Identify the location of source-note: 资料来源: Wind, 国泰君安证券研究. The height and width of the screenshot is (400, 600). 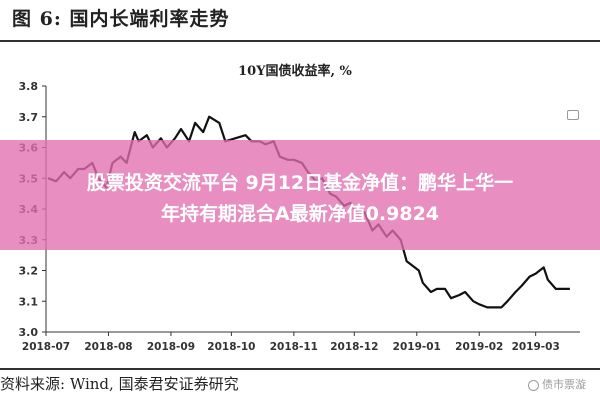
(119, 384).